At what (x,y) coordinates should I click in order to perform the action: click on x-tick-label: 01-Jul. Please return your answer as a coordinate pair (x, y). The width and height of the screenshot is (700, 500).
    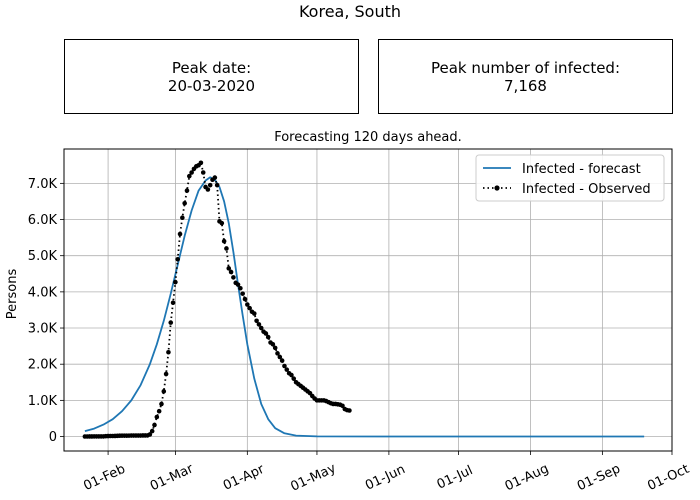
    Looking at the image, I should click on (455, 478).